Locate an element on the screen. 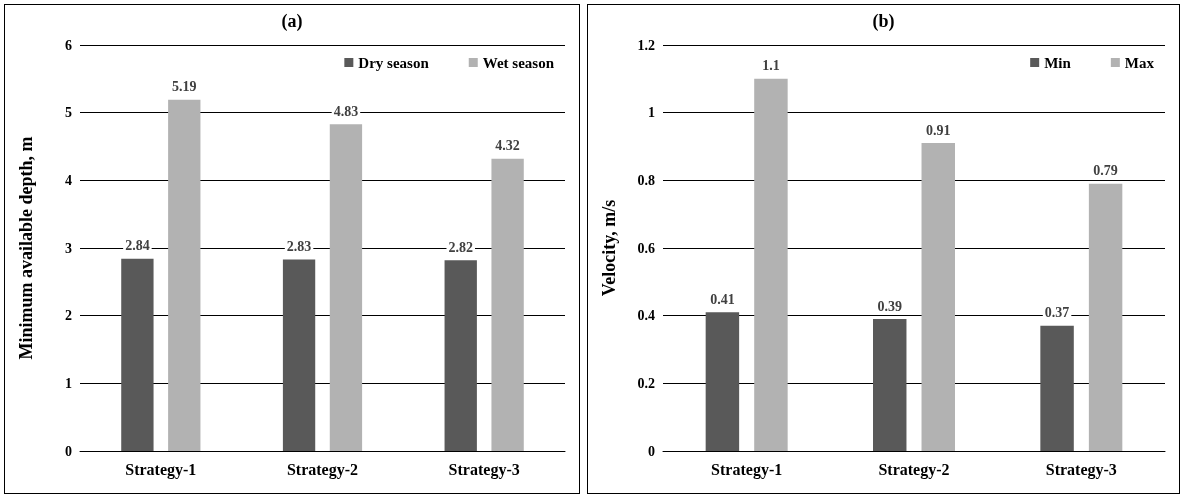 This screenshot has height=499, width=1184. y-tick-label: 0.8 is located at coordinates (646, 180).